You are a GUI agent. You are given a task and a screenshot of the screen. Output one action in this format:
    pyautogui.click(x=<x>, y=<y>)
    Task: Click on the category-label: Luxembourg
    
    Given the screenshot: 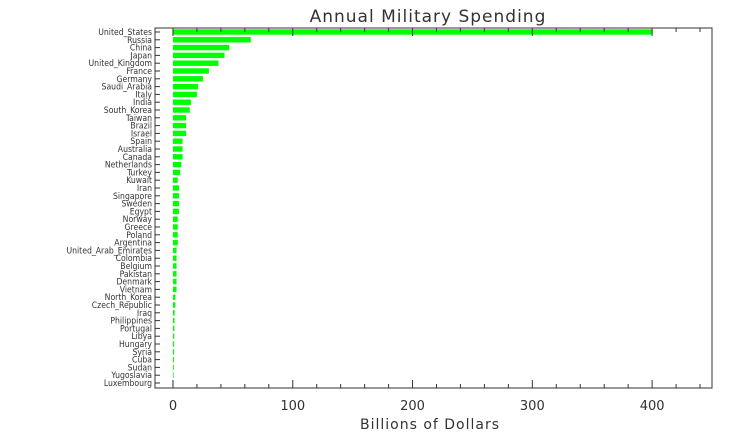 What is the action you would take?
    pyautogui.click(x=128, y=384)
    